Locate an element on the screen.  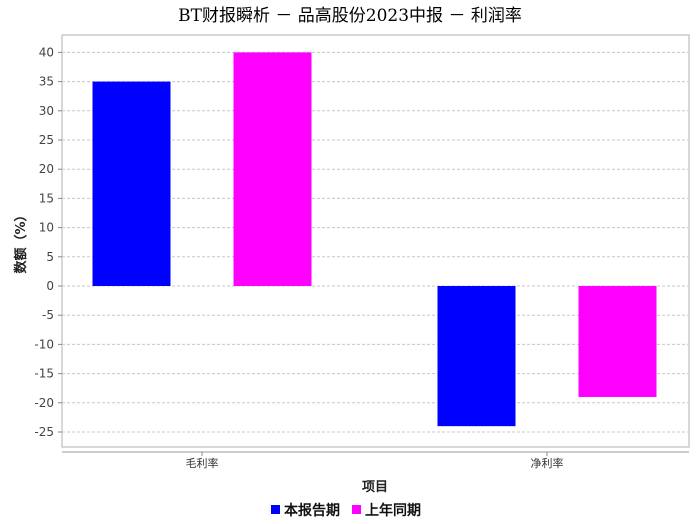
y-axis-label: 数额（%） is located at coordinates (21, 240).